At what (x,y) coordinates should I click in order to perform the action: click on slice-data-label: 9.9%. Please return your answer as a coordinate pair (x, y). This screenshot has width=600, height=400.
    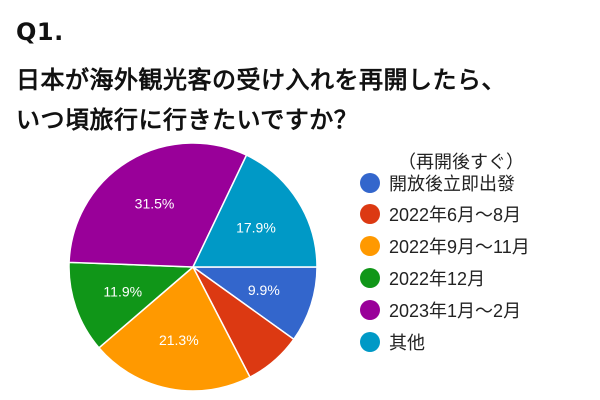
    Looking at the image, I should click on (264, 290).